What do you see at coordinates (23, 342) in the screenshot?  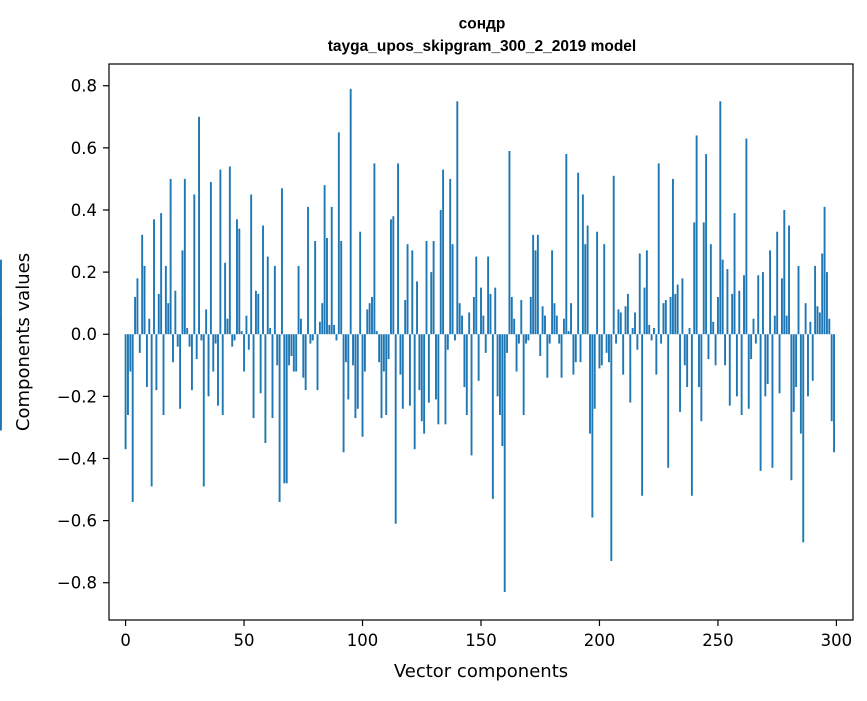 I see `y-axis-label: Components values` at bounding box center [23, 342].